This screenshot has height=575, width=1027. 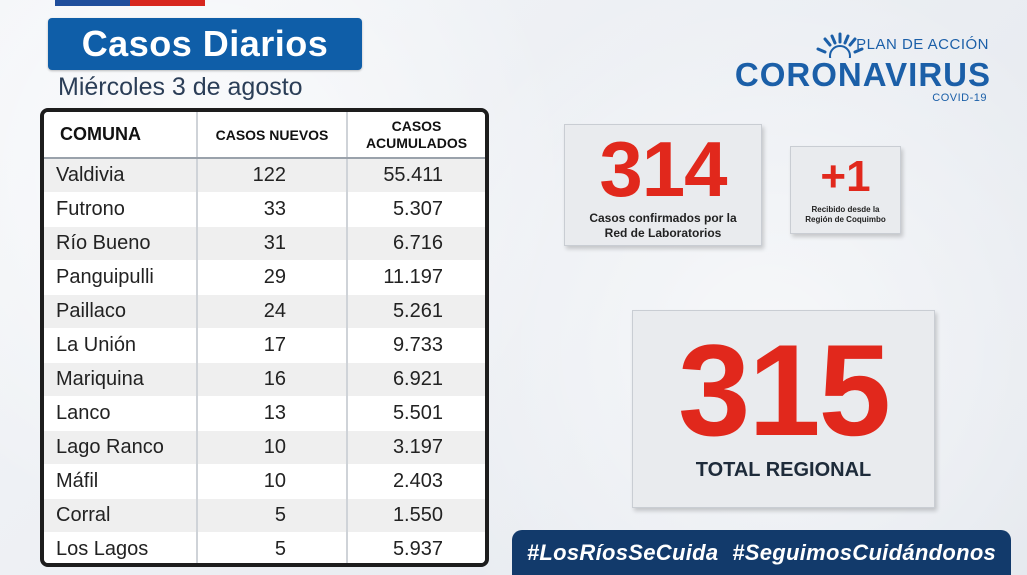 I want to click on header-comuna: COMUNA, so click(x=121, y=135).